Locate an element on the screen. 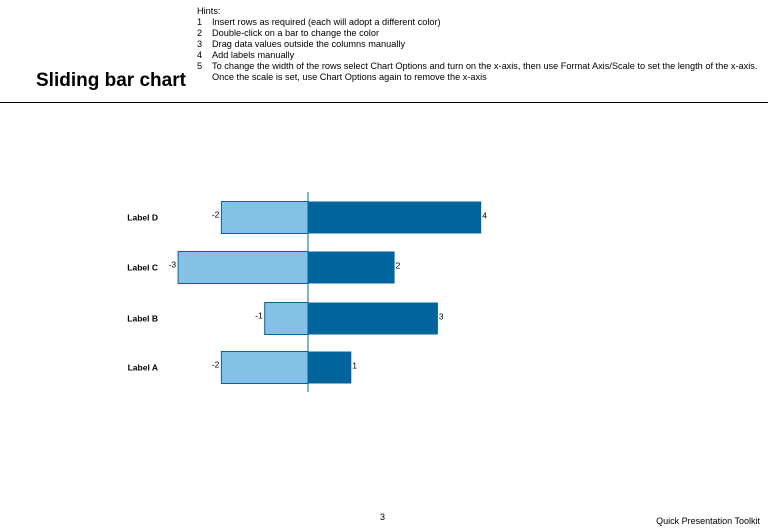 This screenshot has width=768, height=532. footer-text: Quick Presentation Toolkit is located at coordinates (708, 521).